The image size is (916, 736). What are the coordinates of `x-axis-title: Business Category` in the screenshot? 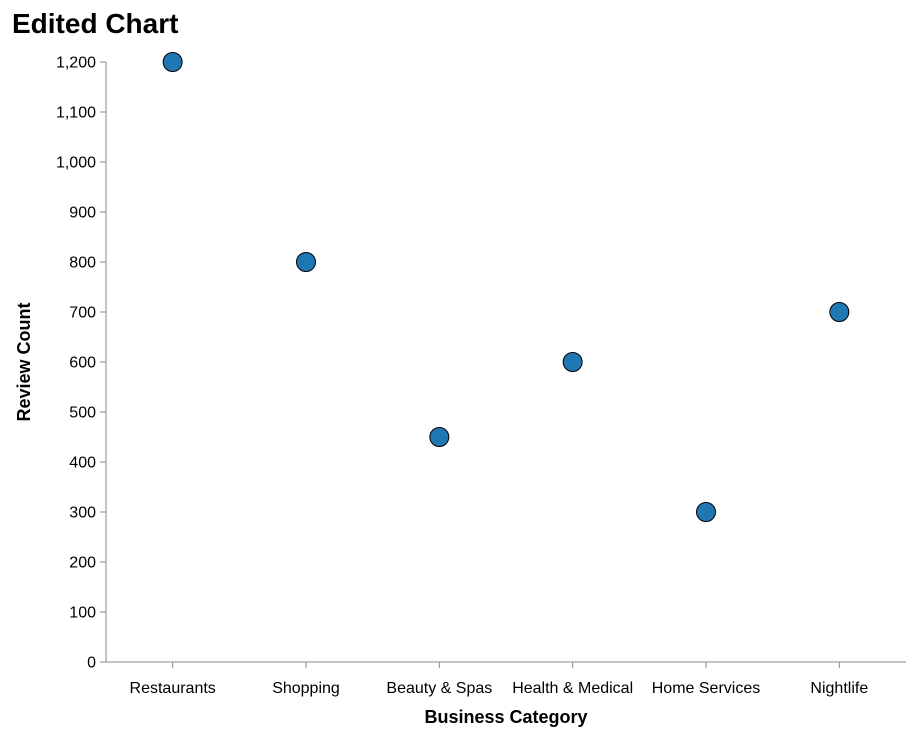 It's located at (505, 717).